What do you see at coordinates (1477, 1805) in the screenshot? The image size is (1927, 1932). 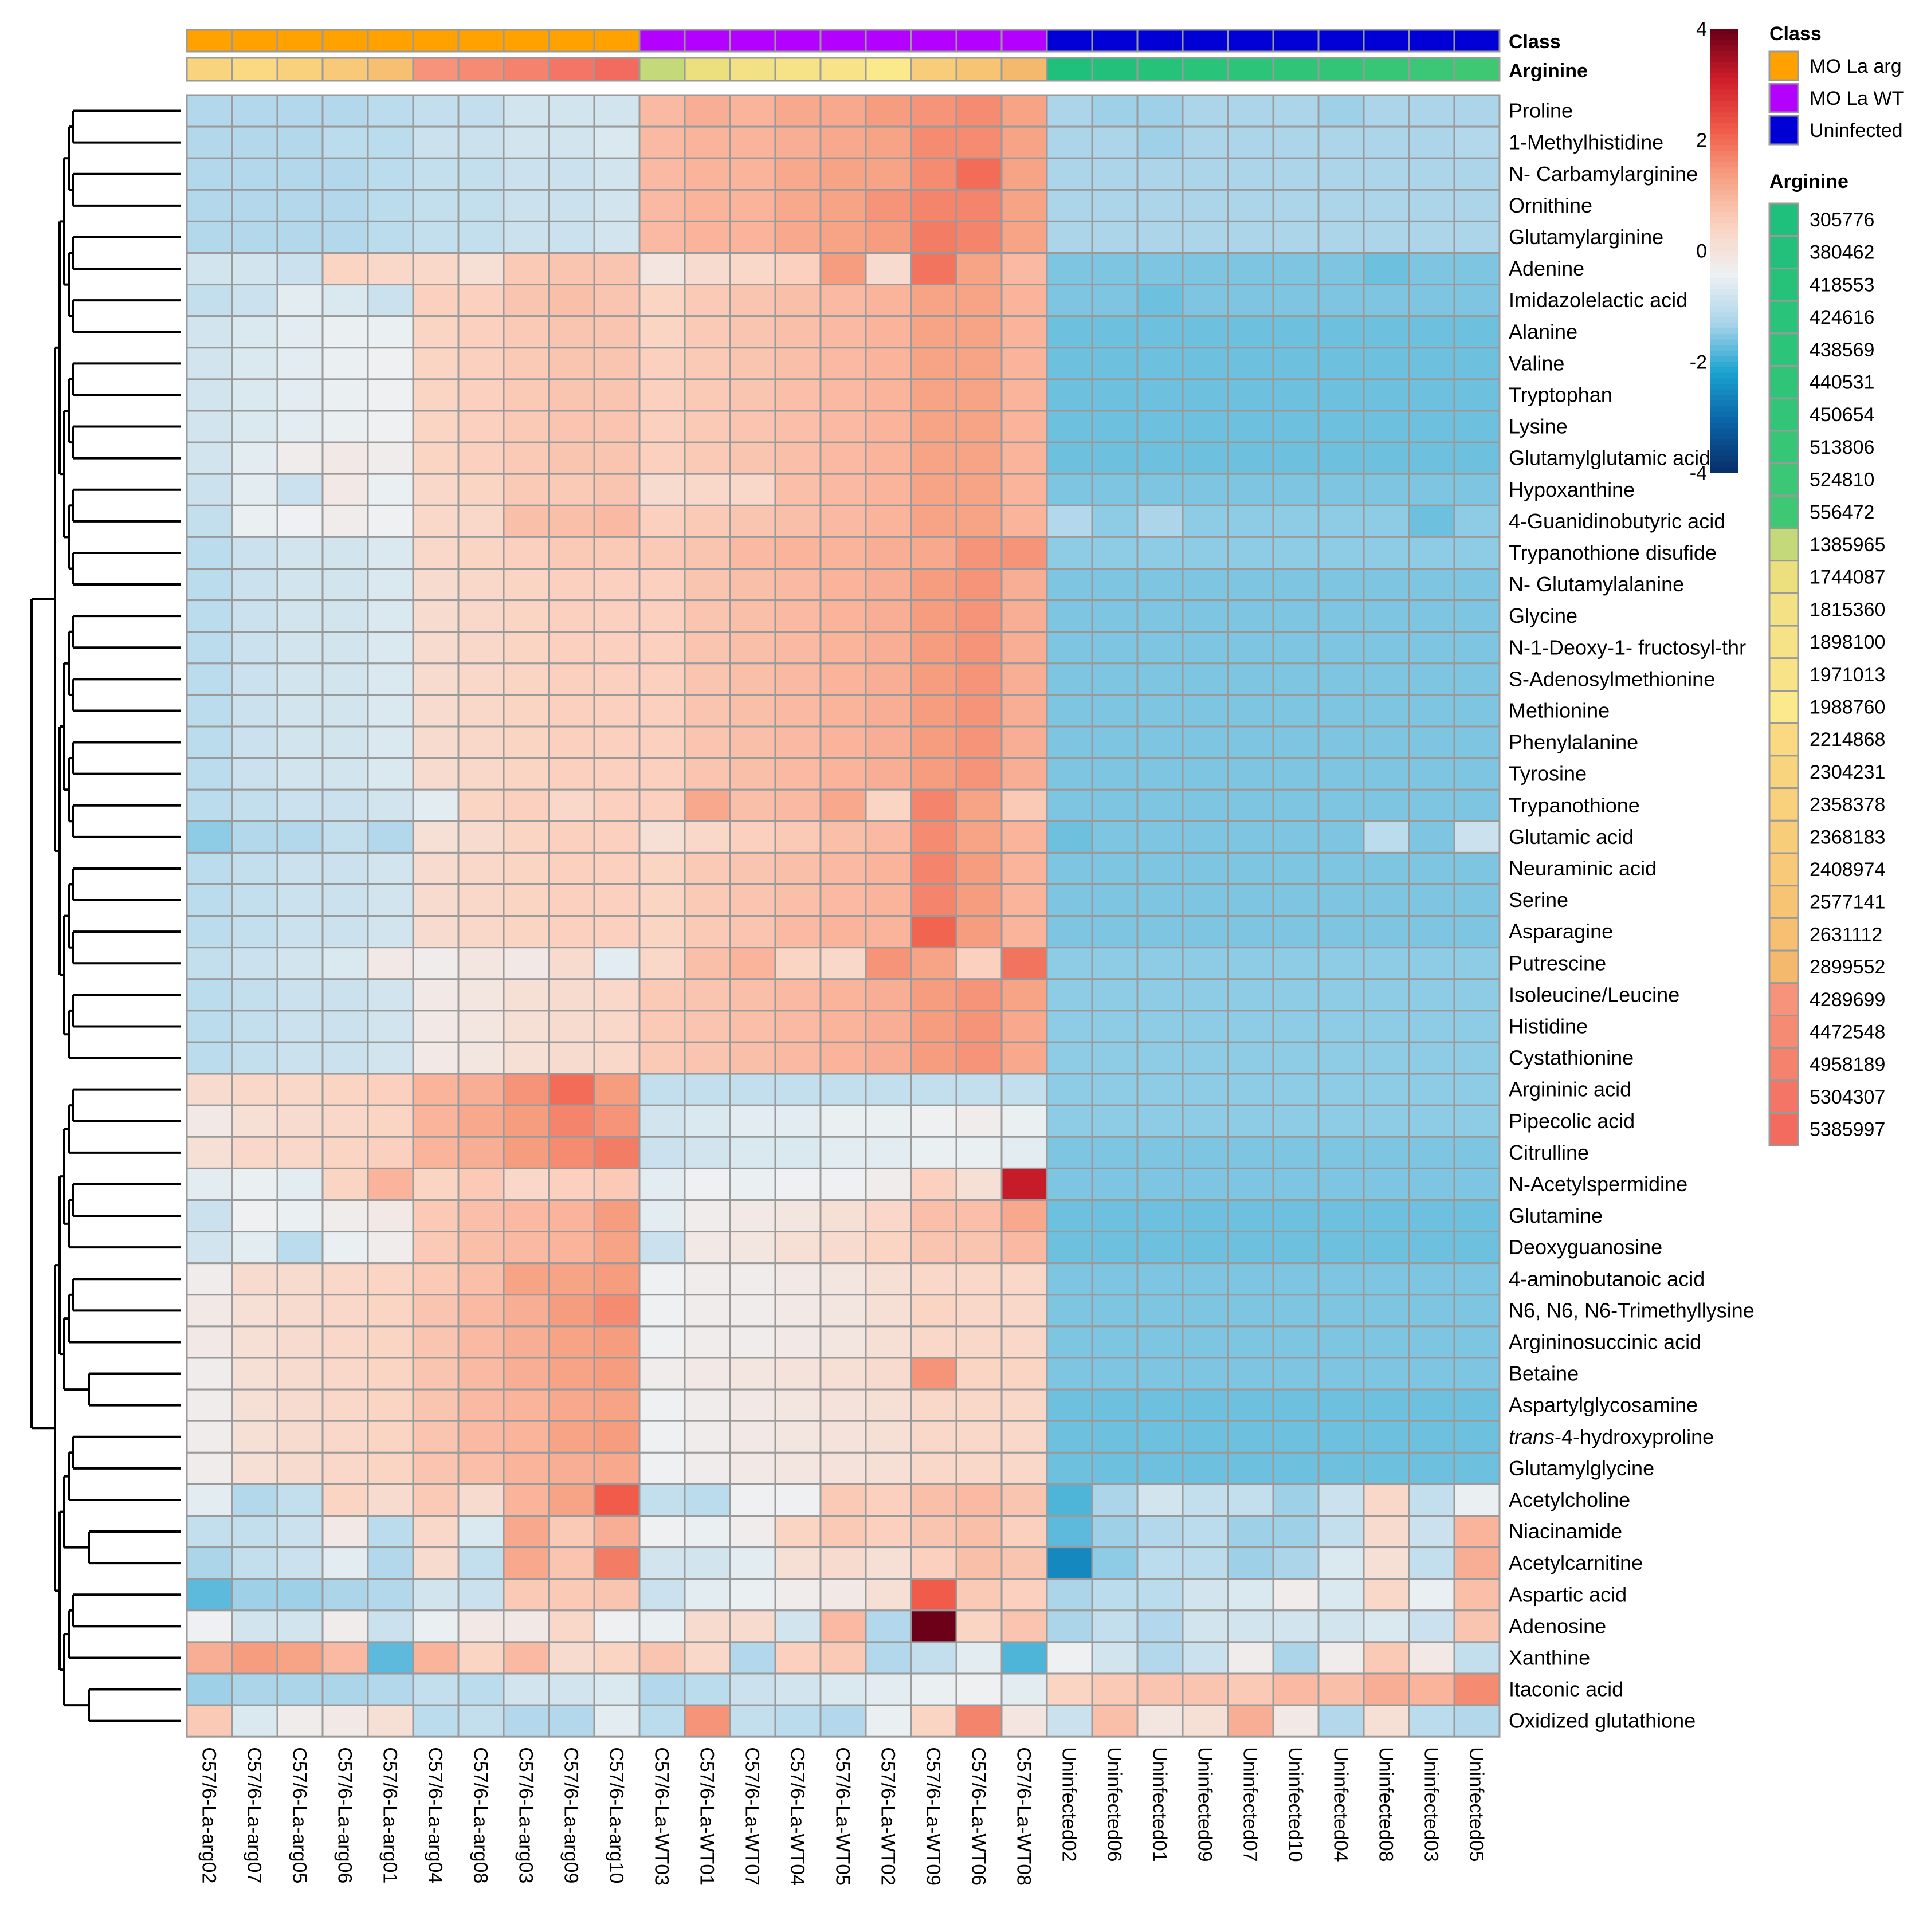 I see `column-label: Uninfected05` at bounding box center [1477, 1805].